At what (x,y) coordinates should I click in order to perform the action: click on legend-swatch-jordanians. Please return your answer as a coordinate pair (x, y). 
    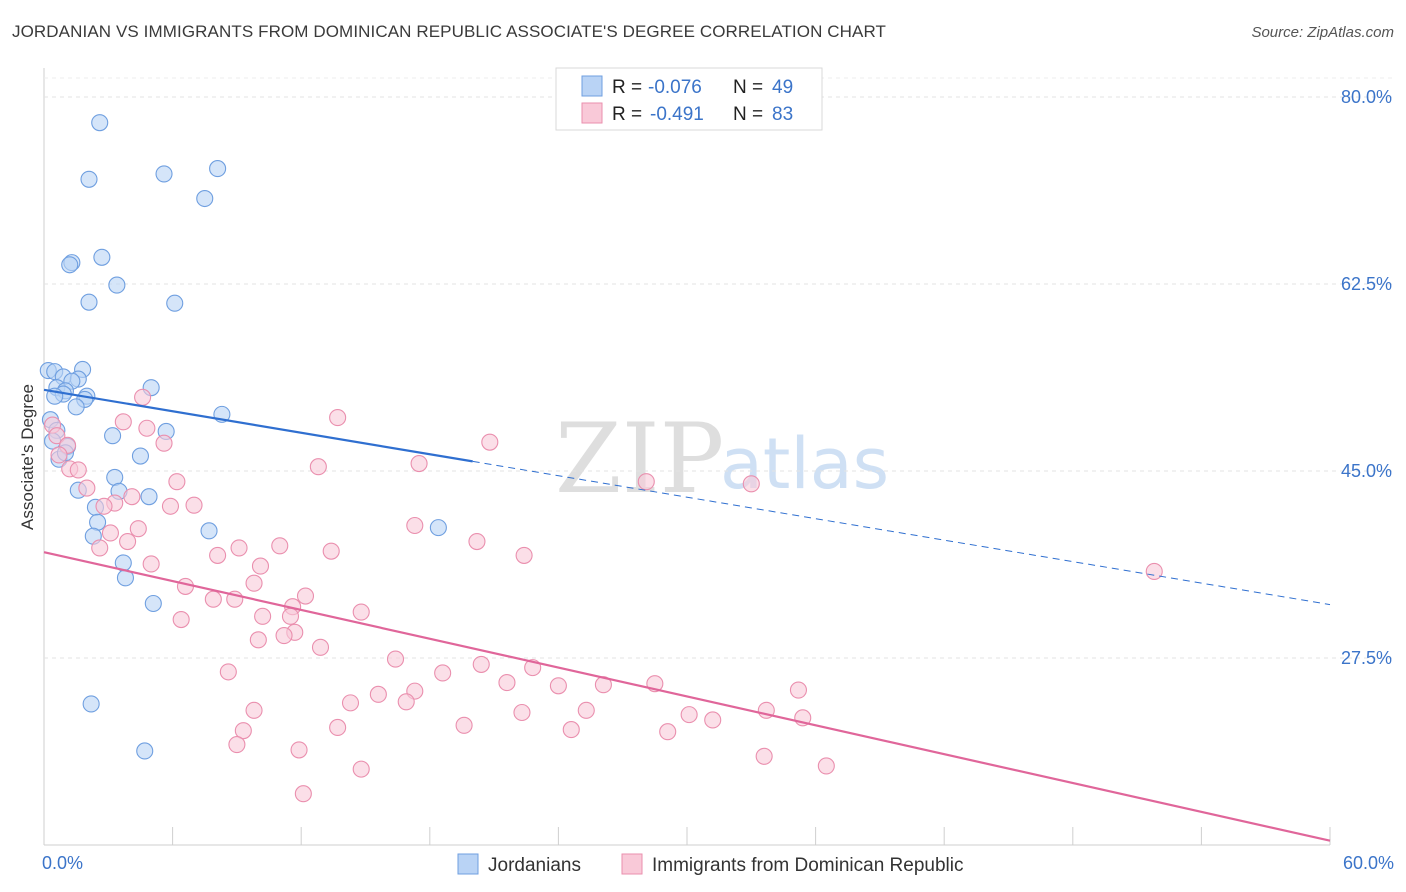
    Looking at the image, I should click on (592, 86).